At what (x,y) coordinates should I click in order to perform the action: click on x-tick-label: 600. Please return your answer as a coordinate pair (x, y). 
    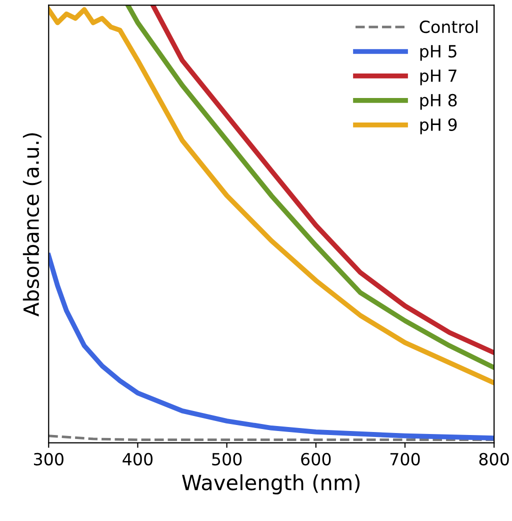
    Looking at the image, I should click on (316, 459).